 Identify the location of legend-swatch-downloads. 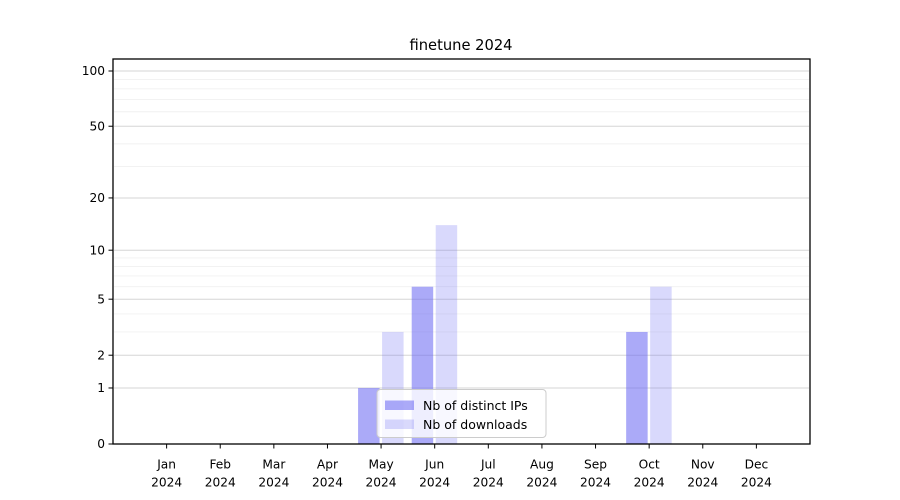
(399, 424).